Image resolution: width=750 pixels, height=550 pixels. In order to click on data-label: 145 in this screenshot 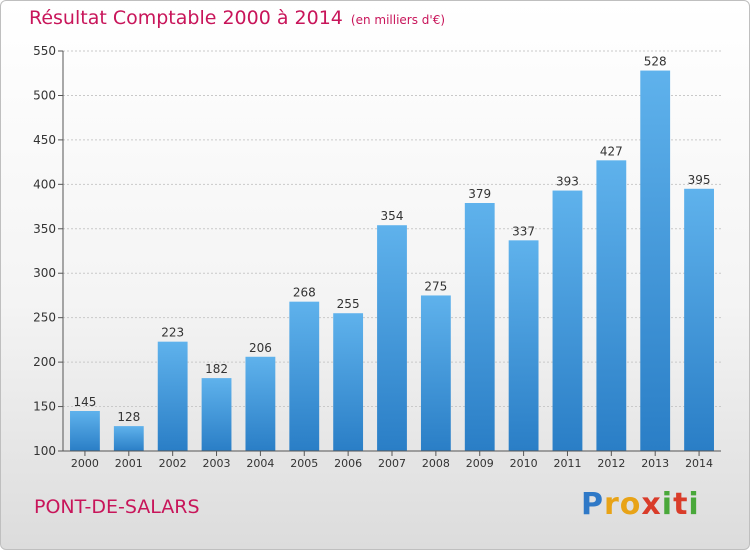, I will do `click(84, 402)`.